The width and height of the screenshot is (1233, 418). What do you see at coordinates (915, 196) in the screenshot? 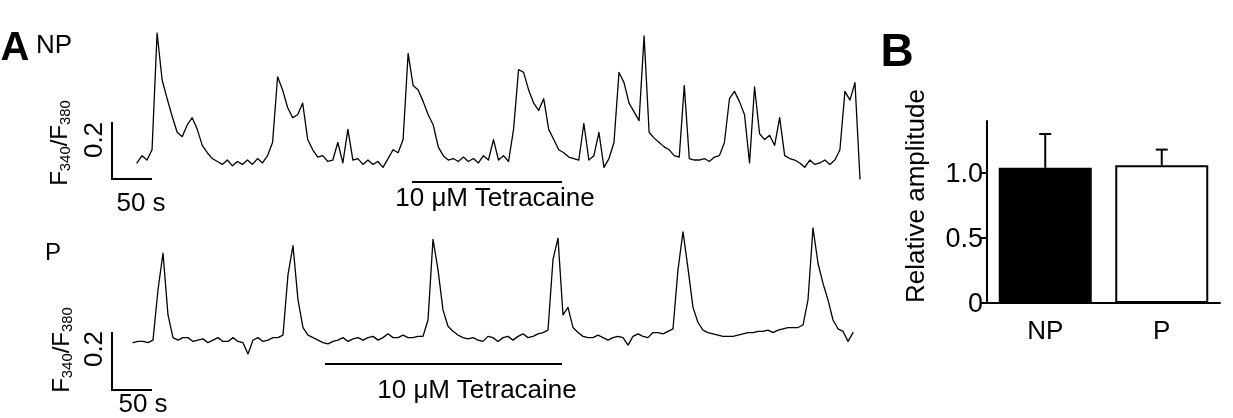
I see `y-axis-title: Relative amplitude` at bounding box center [915, 196].